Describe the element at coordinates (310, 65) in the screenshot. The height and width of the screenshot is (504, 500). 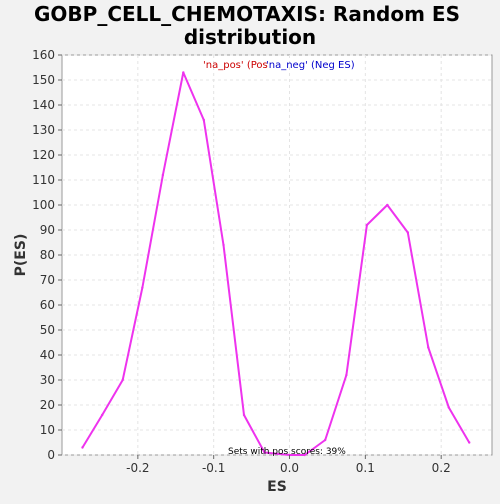
I see `legend-neg-label: 'na_neg' (Neg ES)` at that location.